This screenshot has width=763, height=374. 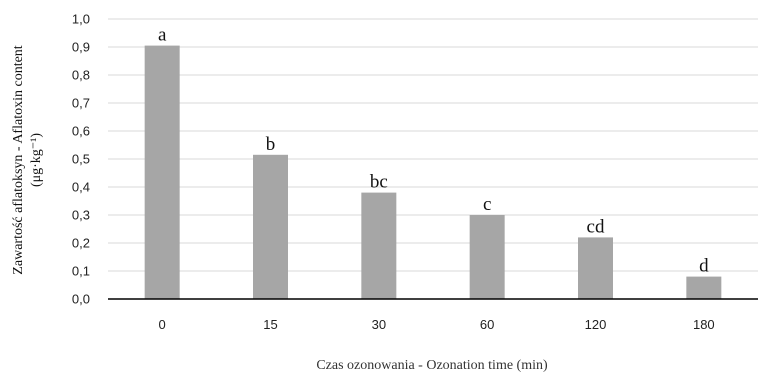 What do you see at coordinates (81, 243) in the screenshot?
I see `y-tick-label: 0,2` at bounding box center [81, 243].